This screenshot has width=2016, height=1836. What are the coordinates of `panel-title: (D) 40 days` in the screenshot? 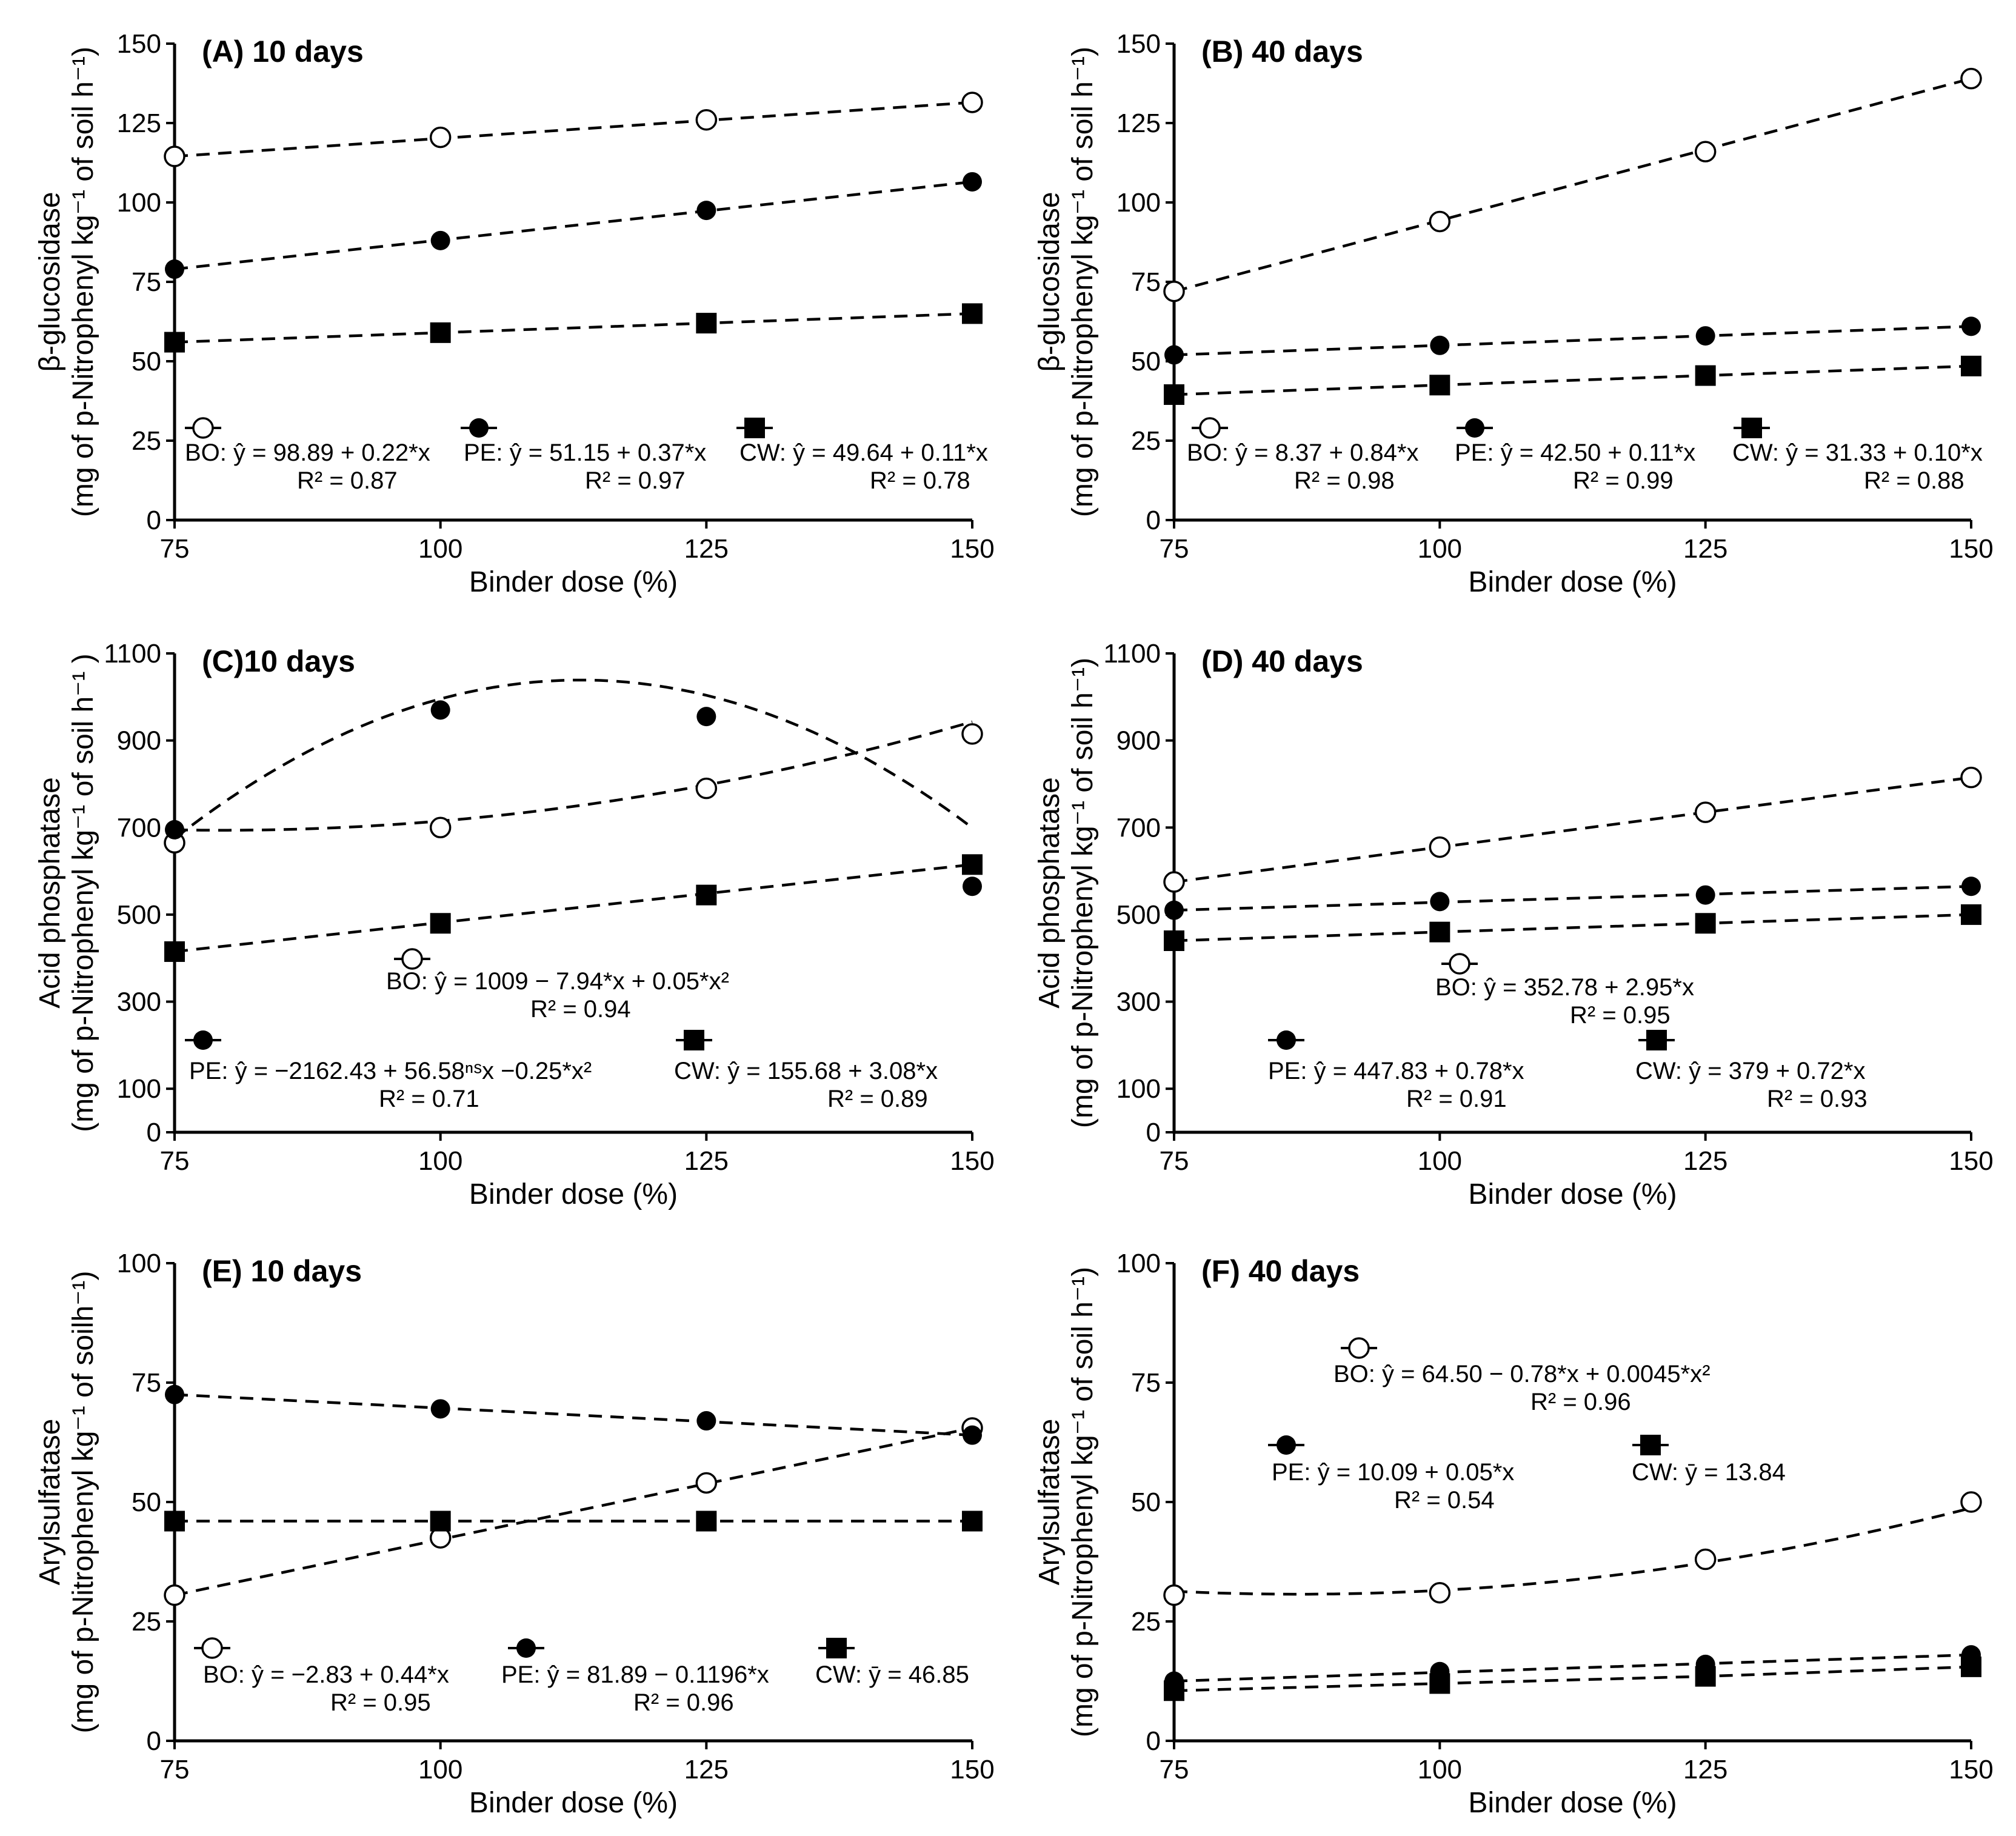 It's located at (1282, 661).